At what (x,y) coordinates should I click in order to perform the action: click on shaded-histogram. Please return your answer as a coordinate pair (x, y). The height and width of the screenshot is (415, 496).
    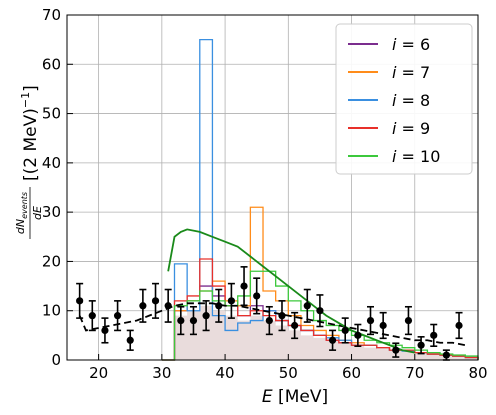
    Looking at the image, I should click on (319, 332).